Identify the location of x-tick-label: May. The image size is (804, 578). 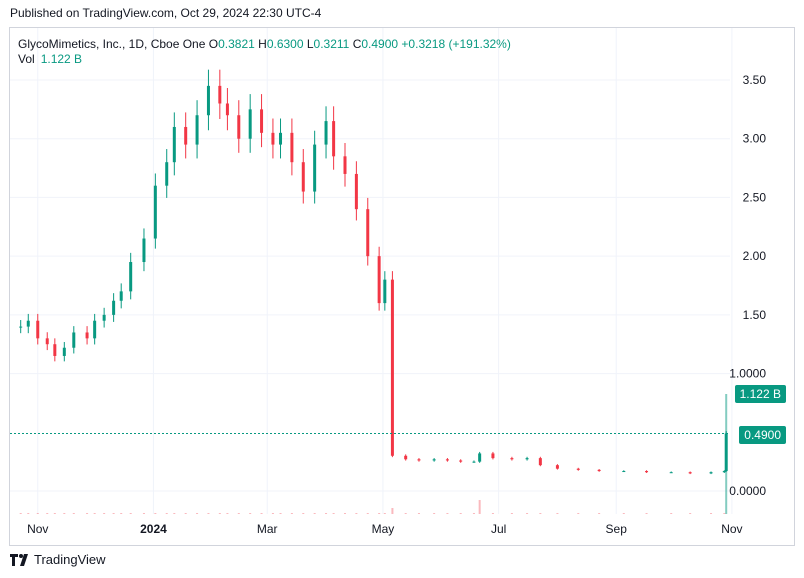
(383, 529).